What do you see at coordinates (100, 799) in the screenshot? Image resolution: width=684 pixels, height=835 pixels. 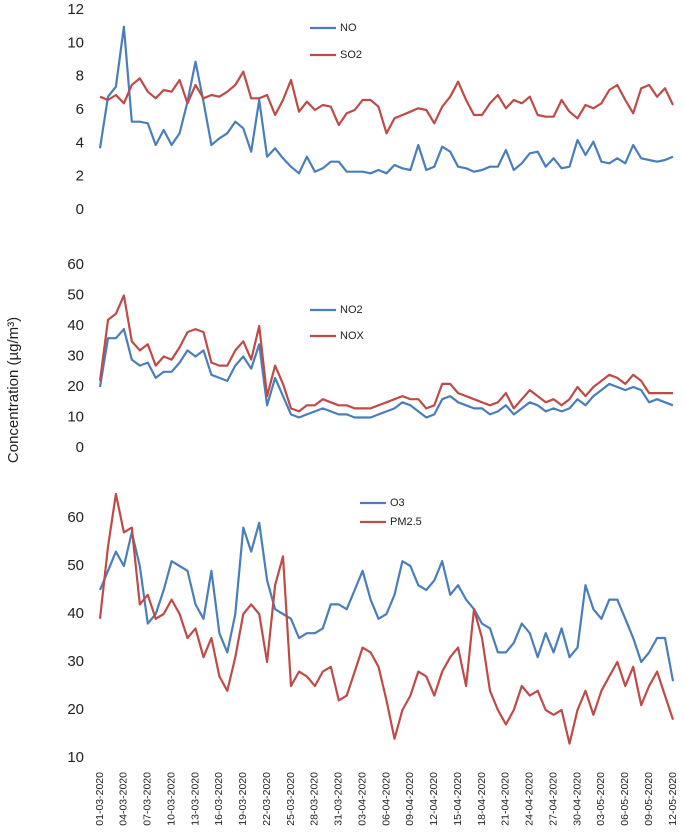 I see `x-tick-label: 01-03-2020` at bounding box center [100, 799].